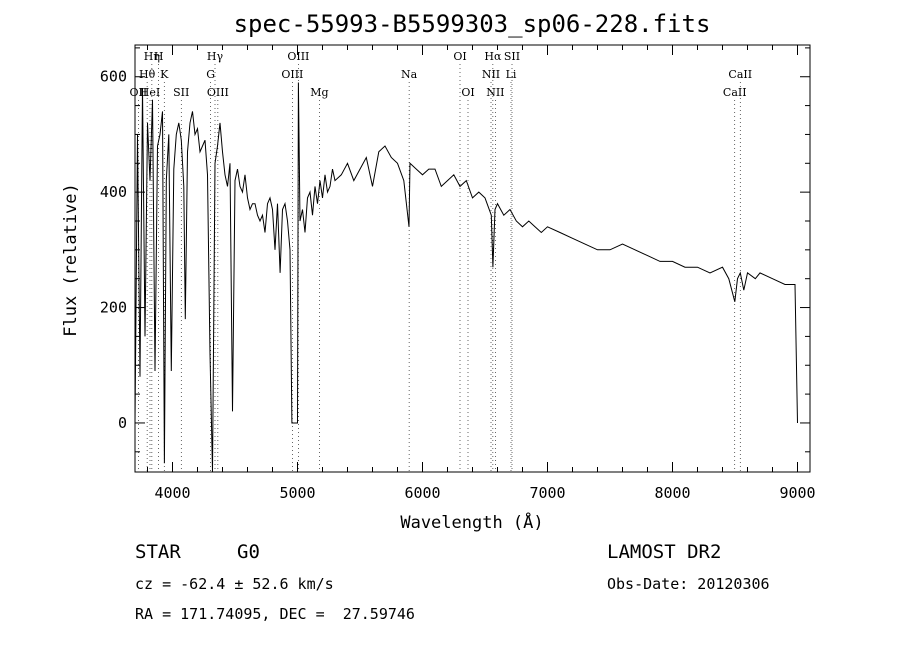 The image size is (900, 650). Describe the element at coordinates (234, 584) in the screenshot. I see `redshift-text: cz = -62.4 ± 52.6 km/s` at that location.